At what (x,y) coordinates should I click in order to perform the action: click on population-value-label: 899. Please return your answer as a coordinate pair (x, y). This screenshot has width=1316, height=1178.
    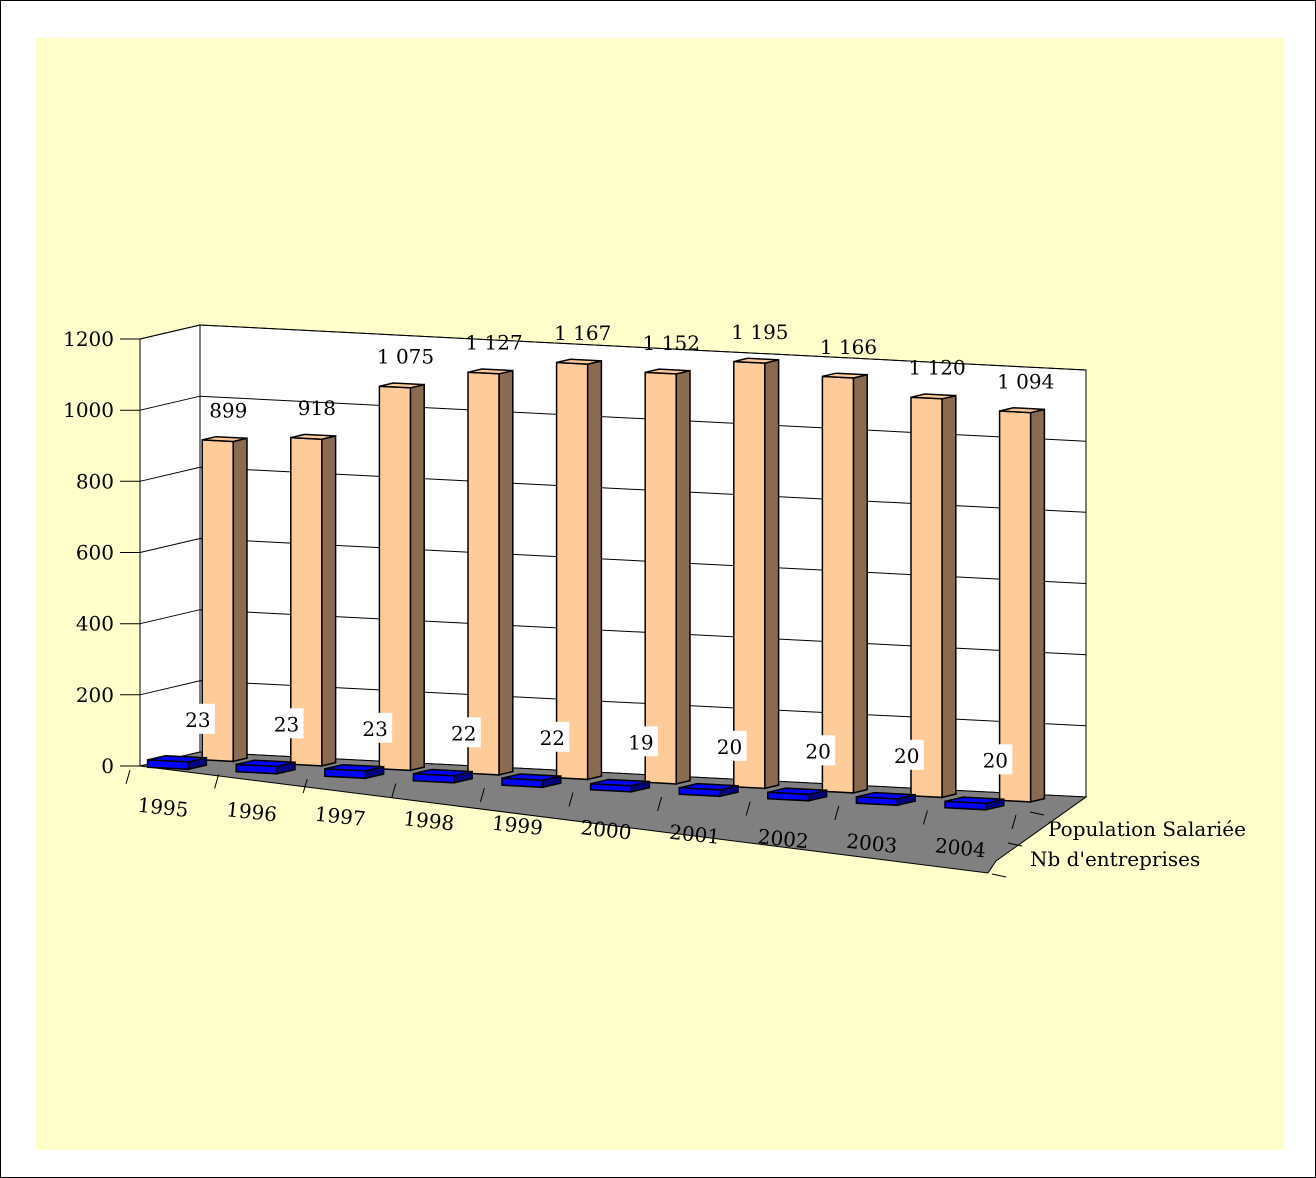
    Looking at the image, I should click on (228, 410).